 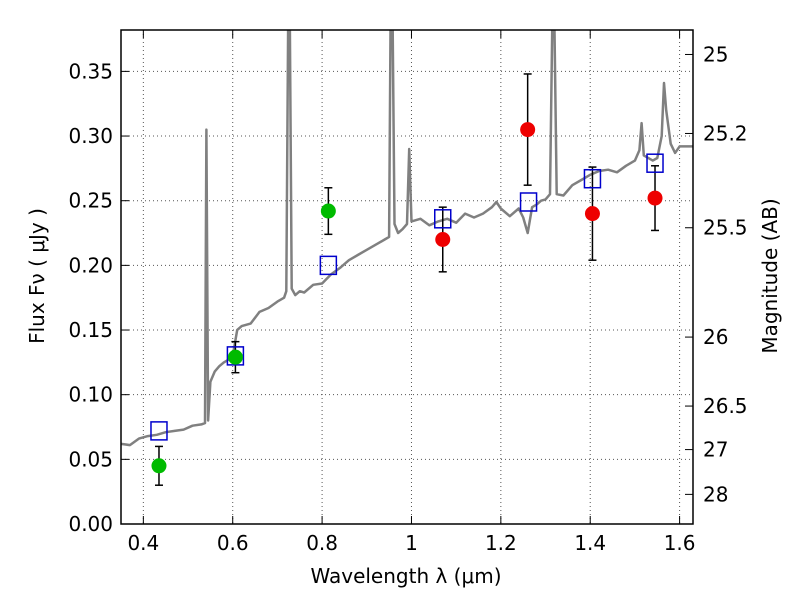 What do you see at coordinates (143, 543) in the screenshot?
I see `x-tick-label: 0.4` at bounding box center [143, 543].